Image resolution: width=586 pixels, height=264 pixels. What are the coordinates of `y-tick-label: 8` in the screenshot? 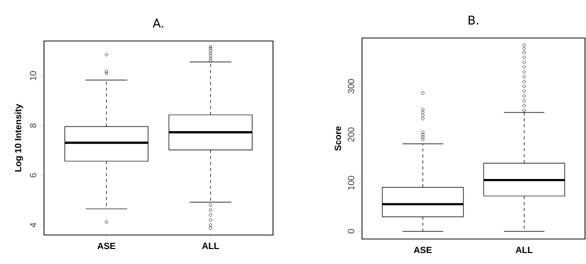 It's located at (33, 125).